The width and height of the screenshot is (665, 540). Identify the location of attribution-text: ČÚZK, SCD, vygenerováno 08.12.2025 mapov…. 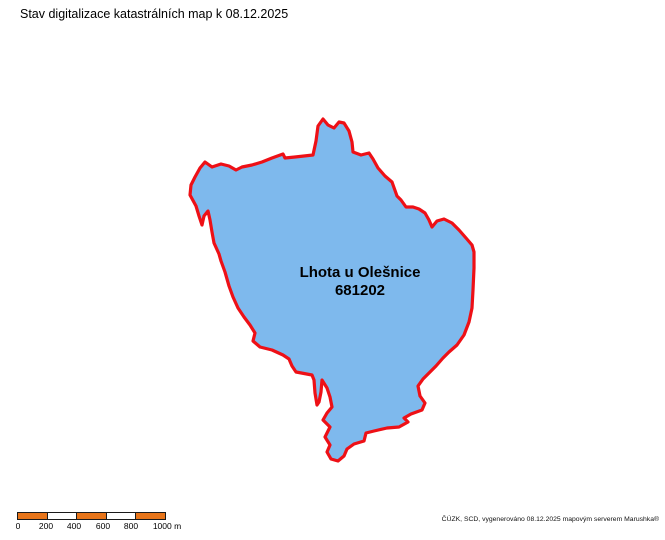
(550, 519).